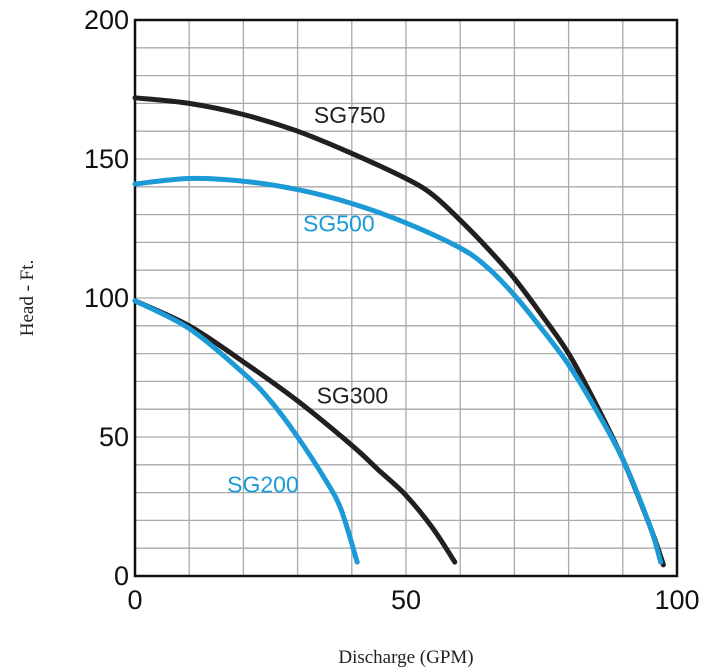 This screenshot has height=672, width=718. I want to click on x-tick-label: 0, so click(134, 600).